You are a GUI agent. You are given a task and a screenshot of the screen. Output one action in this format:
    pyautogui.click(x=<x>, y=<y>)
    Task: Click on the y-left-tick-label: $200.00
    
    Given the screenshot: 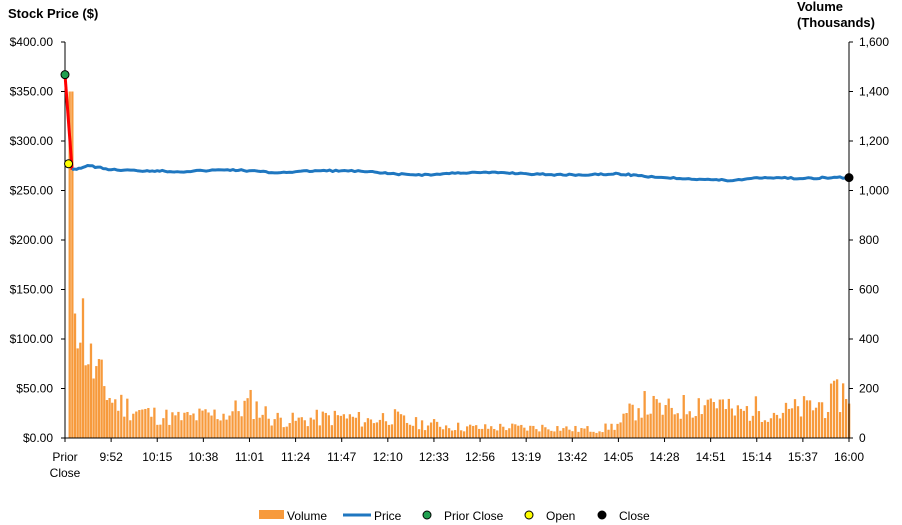 What is the action you would take?
    pyautogui.click(x=32, y=240)
    